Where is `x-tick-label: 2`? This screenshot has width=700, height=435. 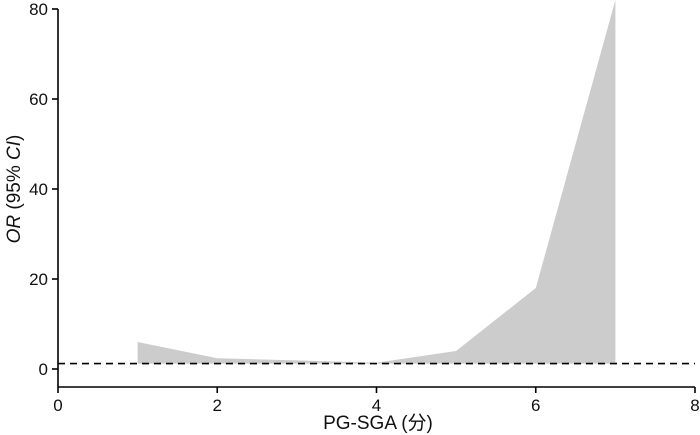 x-tick-label: 2 is located at coordinates (217, 405).